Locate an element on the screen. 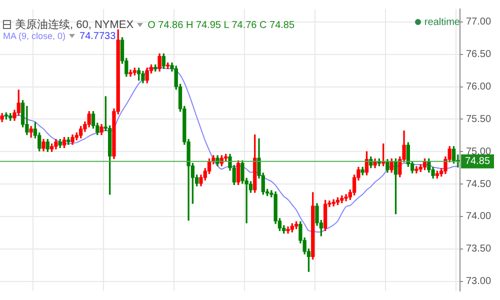 The width and height of the screenshot is (500, 300). text: MA (9, close, 0) is located at coordinates (34, 36).